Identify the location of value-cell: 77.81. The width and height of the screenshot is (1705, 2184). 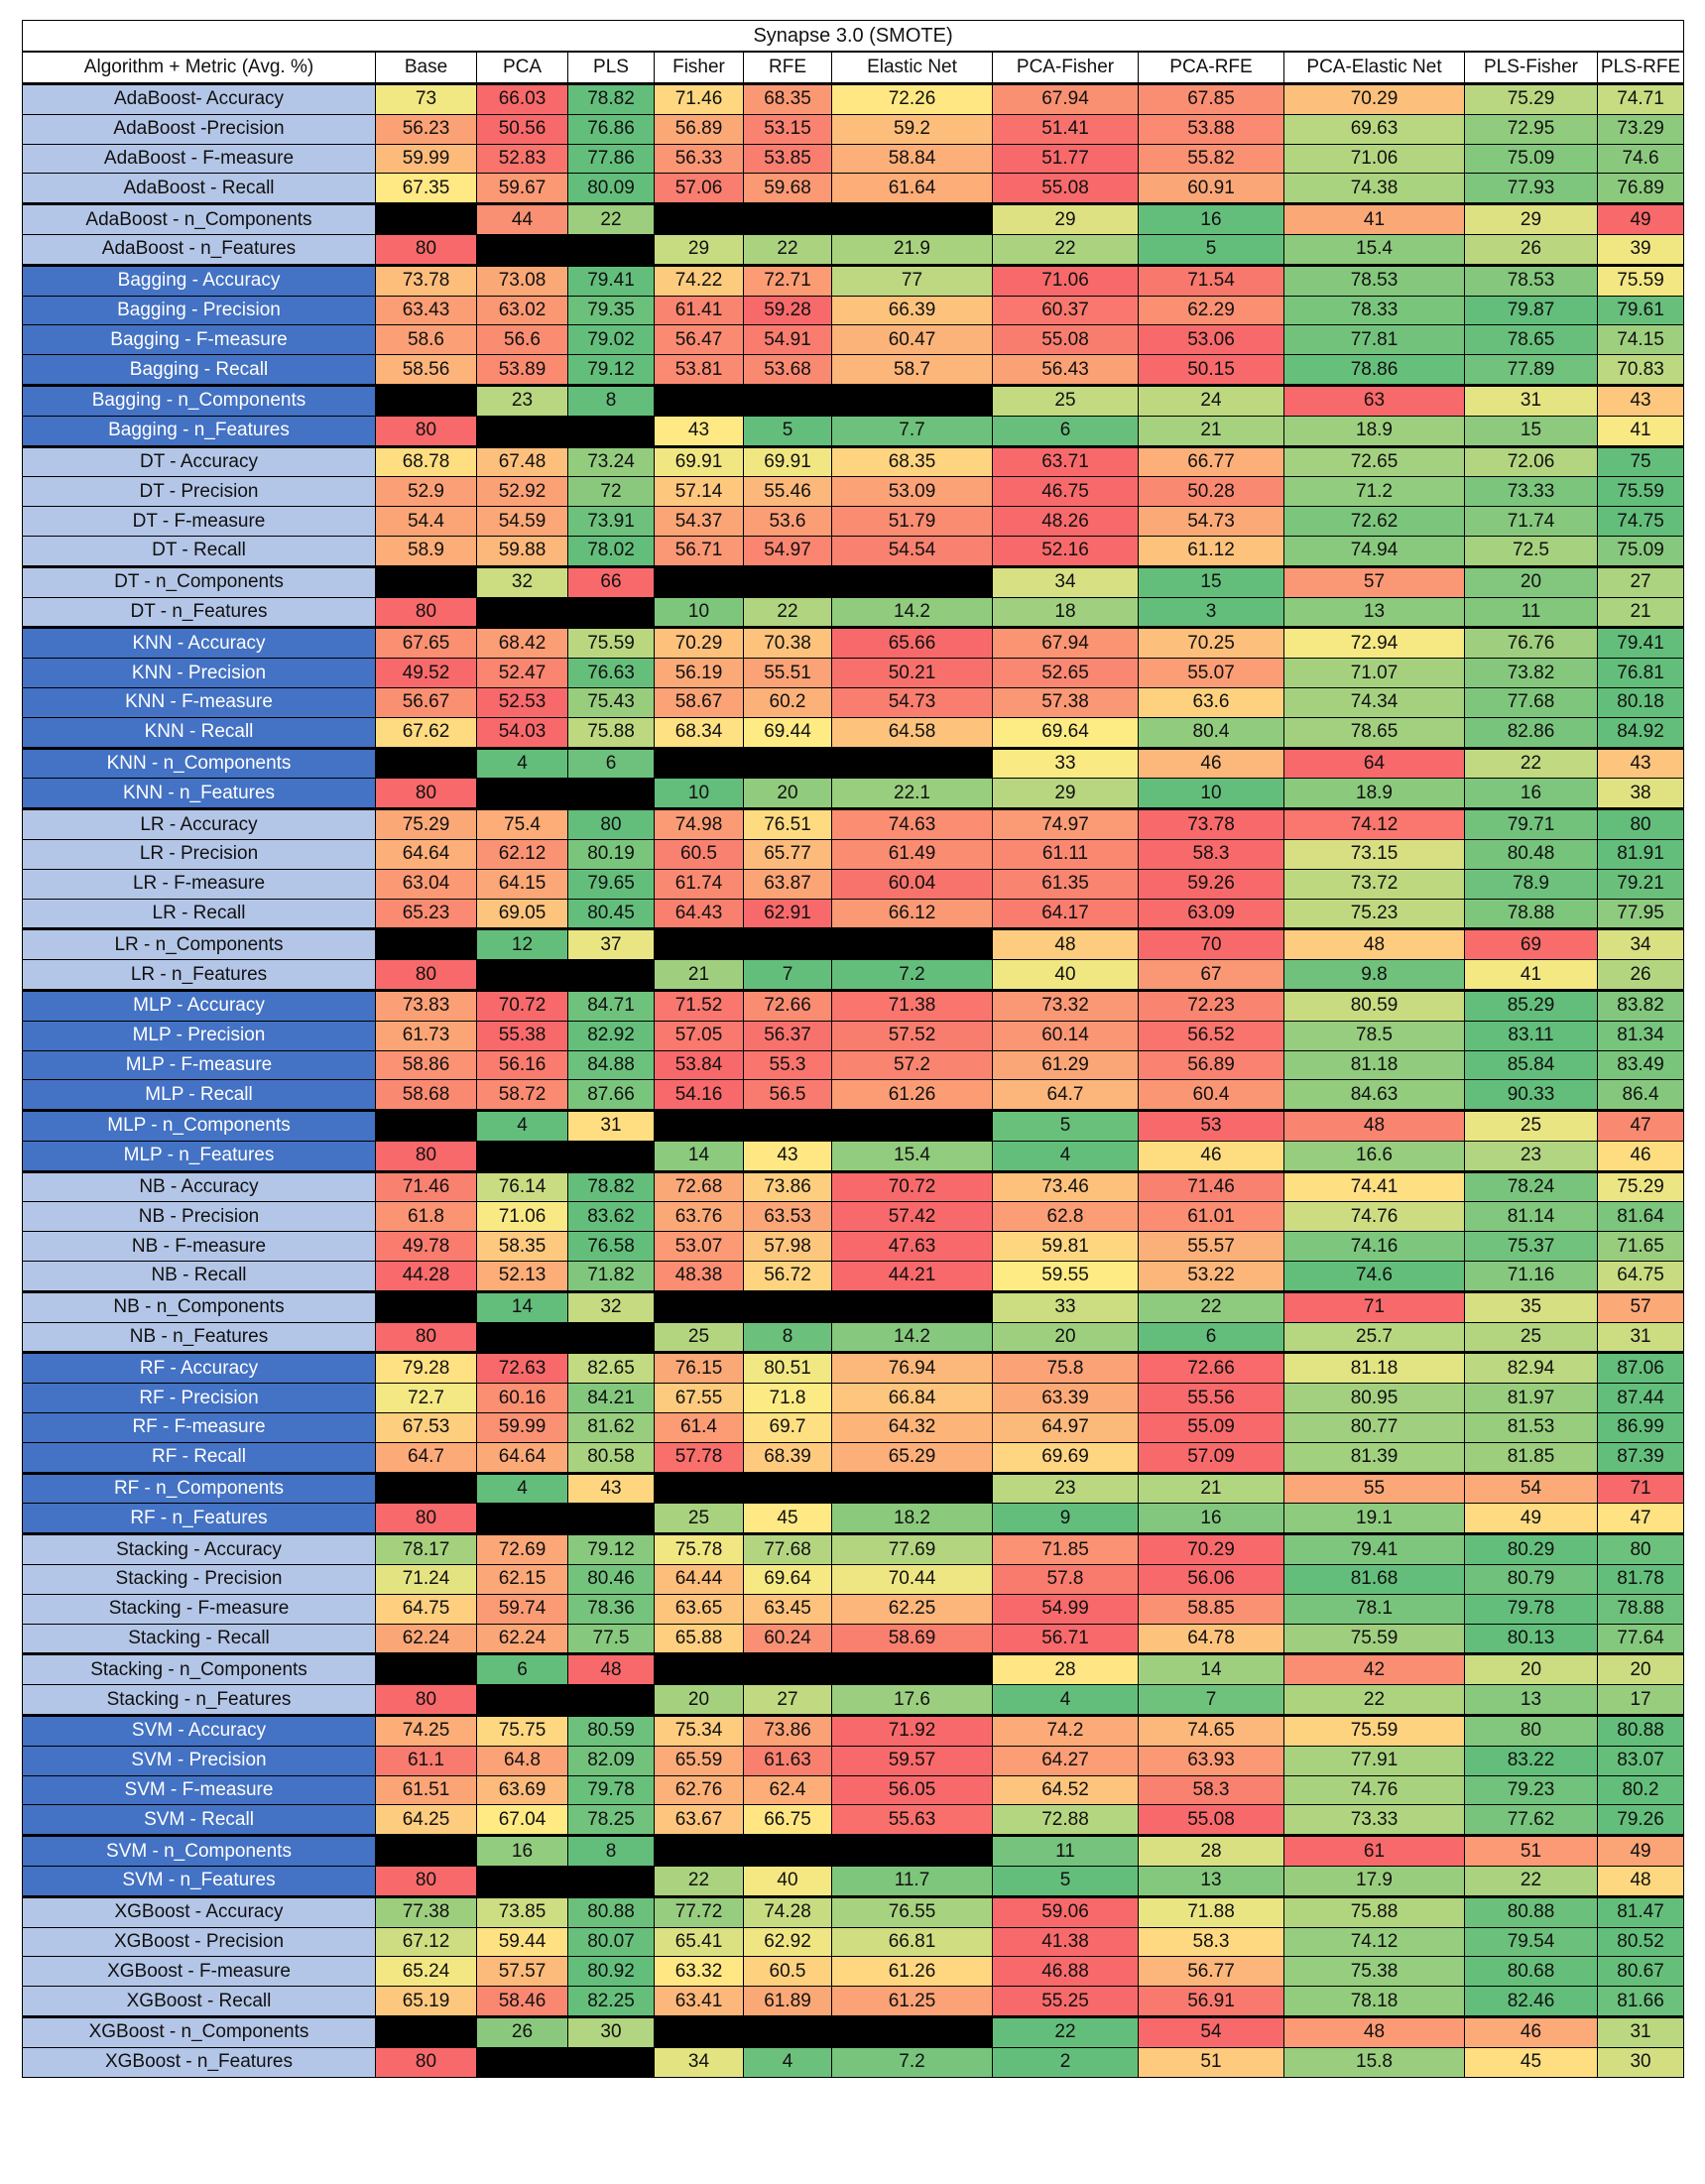
(1374, 340).